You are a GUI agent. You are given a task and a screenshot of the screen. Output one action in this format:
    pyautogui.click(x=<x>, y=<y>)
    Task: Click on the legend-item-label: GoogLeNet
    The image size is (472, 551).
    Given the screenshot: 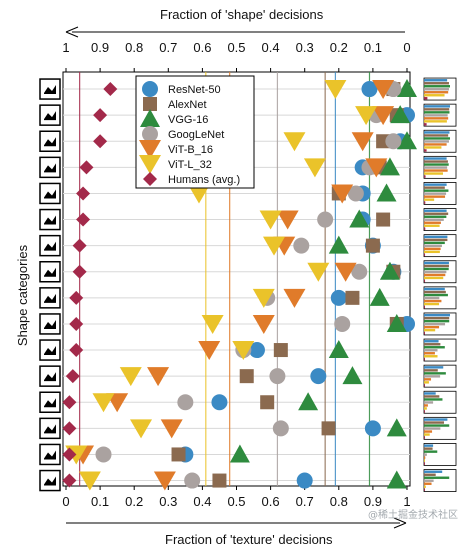 What is the action you would take?
    pyautogui.click(x=196, y=135)
    